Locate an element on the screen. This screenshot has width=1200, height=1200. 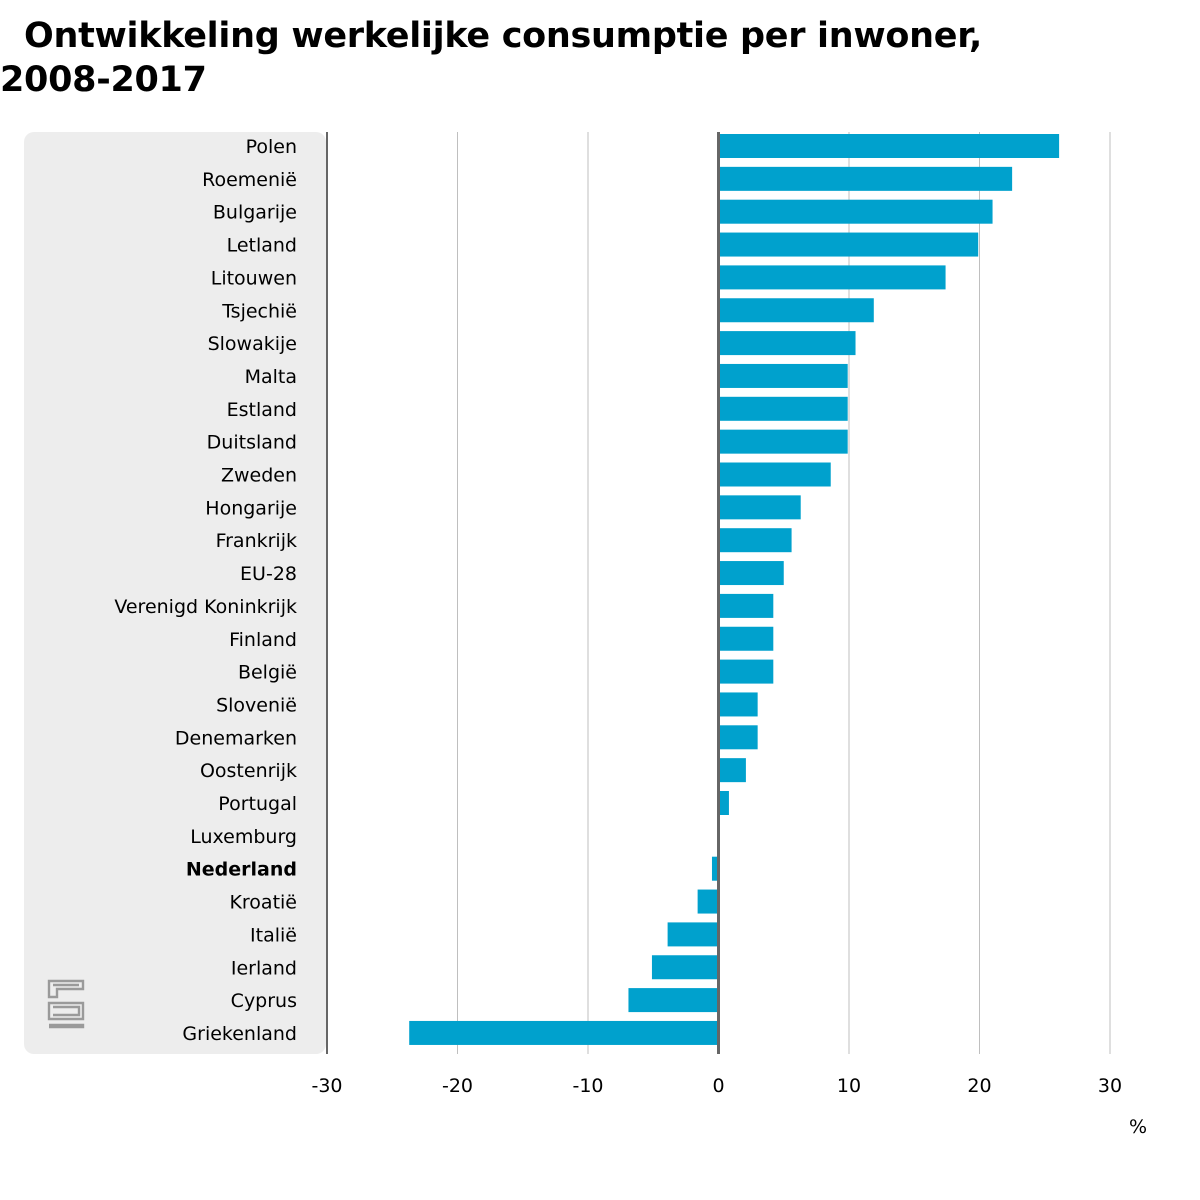
category-label: Italië is located at coordinates (273, 935).